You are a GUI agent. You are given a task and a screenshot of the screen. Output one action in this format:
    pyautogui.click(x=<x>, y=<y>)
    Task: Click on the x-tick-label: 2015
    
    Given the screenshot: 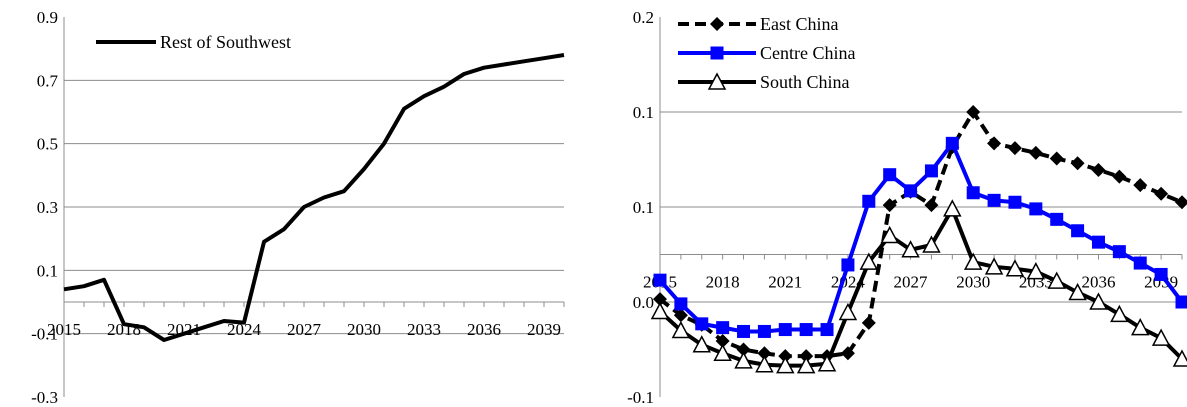 What is the action you would take?
    pyautogui.click(x=64, y=329)
    